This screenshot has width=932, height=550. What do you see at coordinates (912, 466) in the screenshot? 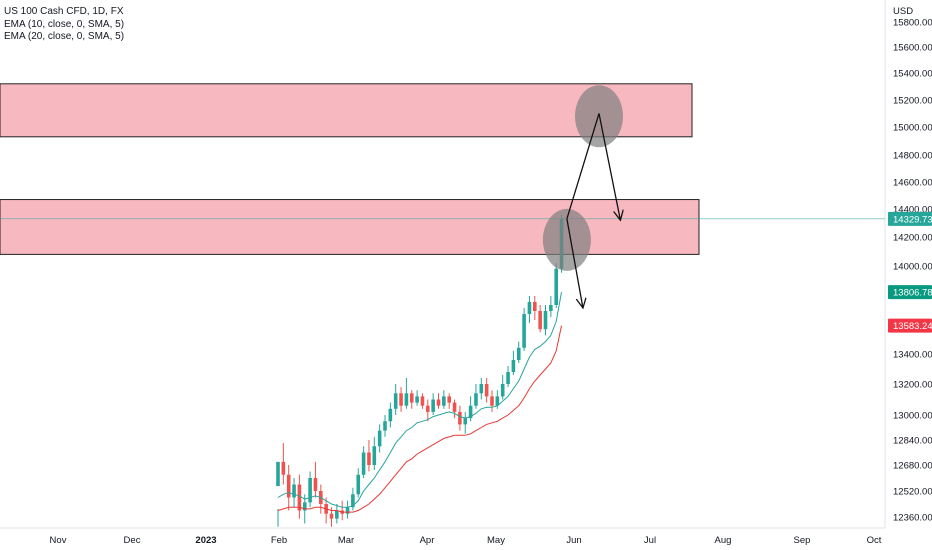
I see `y-tick-label: 12680.00` at bounding box center [912, 466].